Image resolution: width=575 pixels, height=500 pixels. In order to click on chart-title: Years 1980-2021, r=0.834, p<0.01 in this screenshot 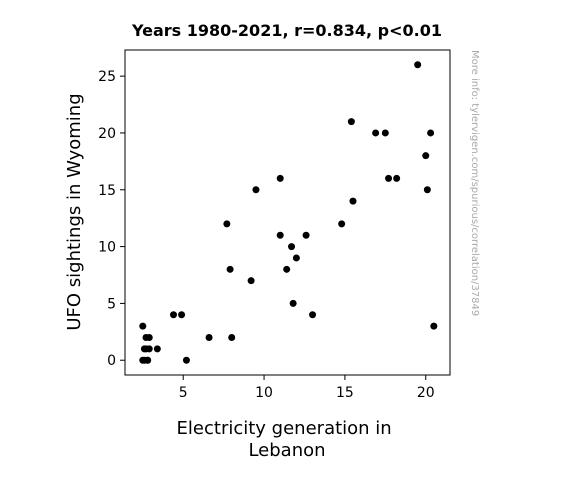, I will do `click(286, 30)`.